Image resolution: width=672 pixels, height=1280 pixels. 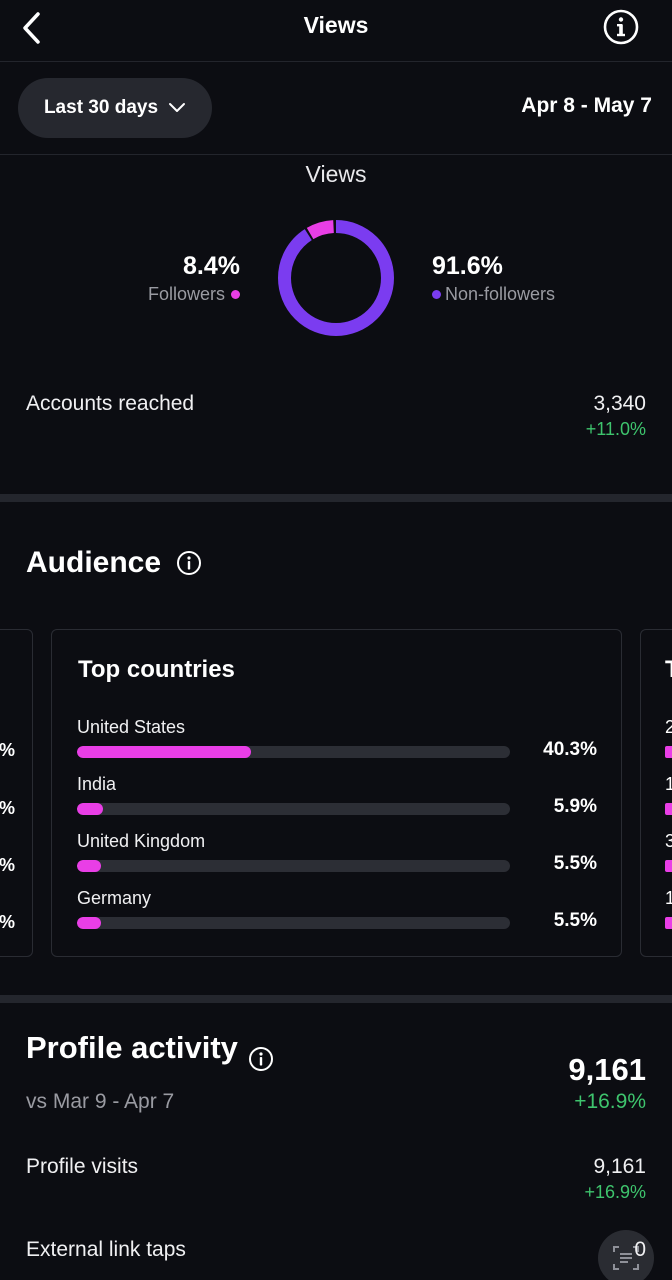 I want to click on profile-visits-label: Profile visits, so click(x=82, y=1166).